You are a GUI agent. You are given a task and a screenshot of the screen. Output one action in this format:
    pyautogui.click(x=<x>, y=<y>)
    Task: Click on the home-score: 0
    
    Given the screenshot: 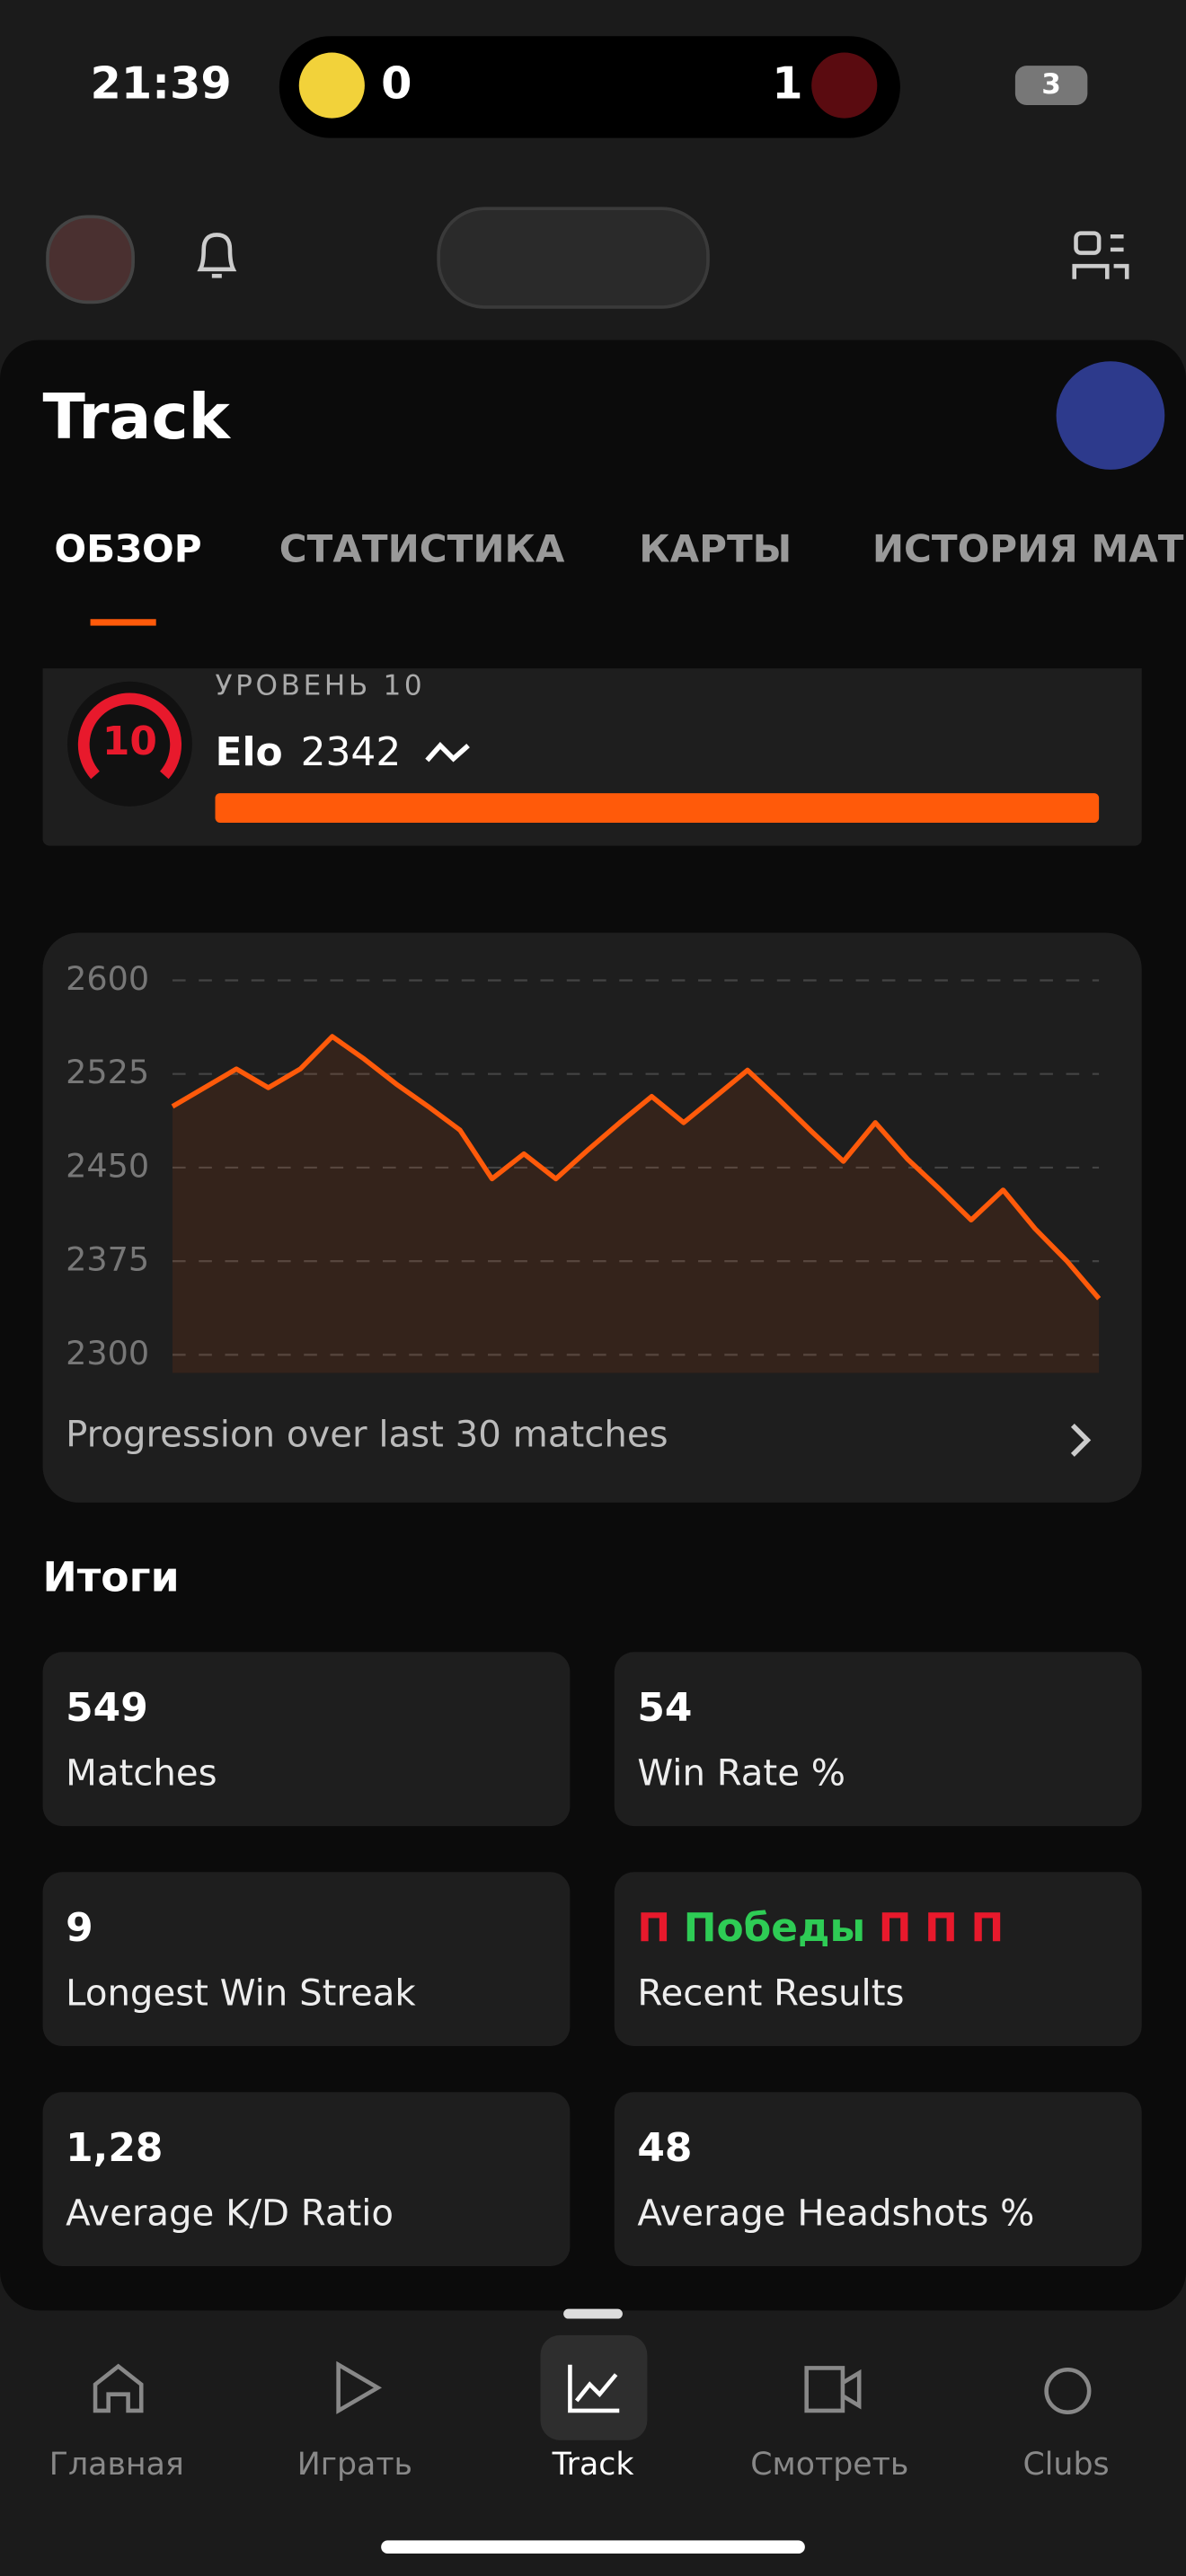 What is the action you would take?
    pyautogui.click(x=396, y=84)
    